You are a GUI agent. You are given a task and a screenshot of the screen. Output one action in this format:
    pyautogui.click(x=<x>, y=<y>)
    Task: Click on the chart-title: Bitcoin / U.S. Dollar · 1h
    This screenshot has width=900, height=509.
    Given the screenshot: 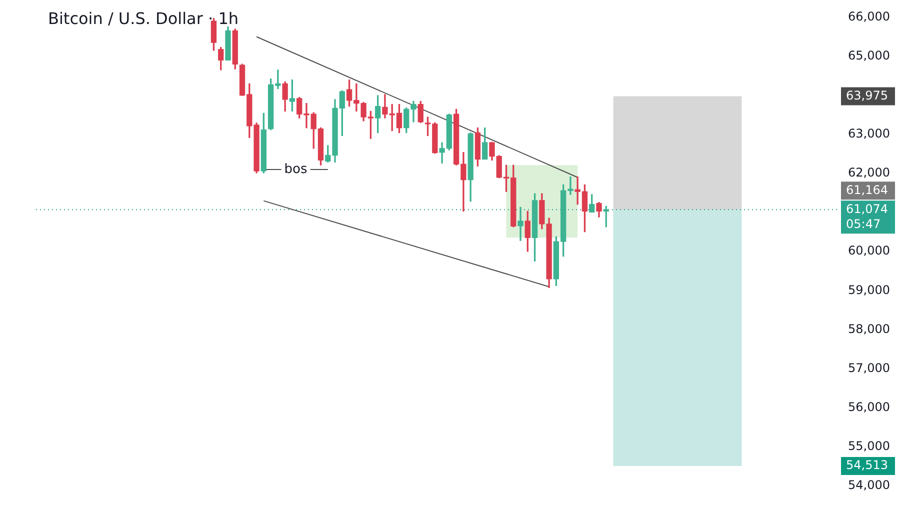 What is the action you would take?
    pyautogui.click(x=143, y=18)
    